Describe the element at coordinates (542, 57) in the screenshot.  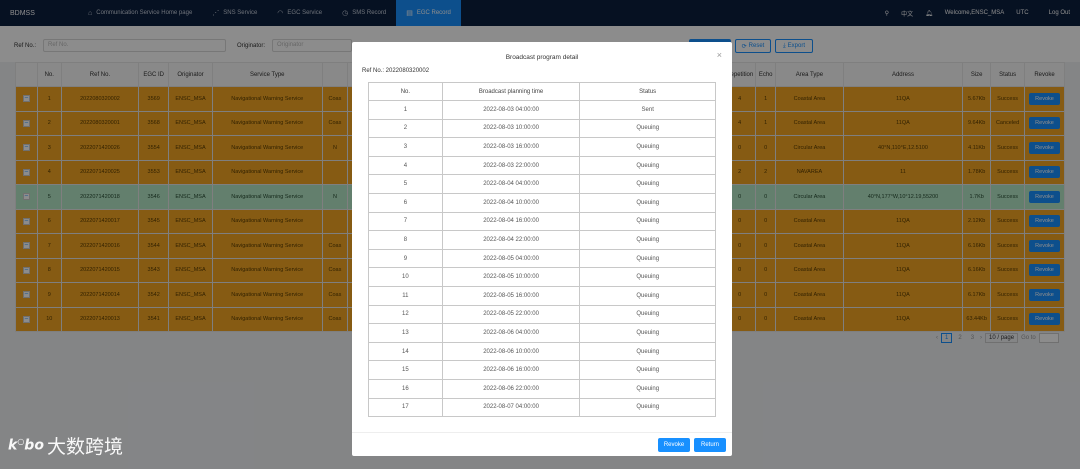
I see `modal-title: Broadcast program detail` at that location.